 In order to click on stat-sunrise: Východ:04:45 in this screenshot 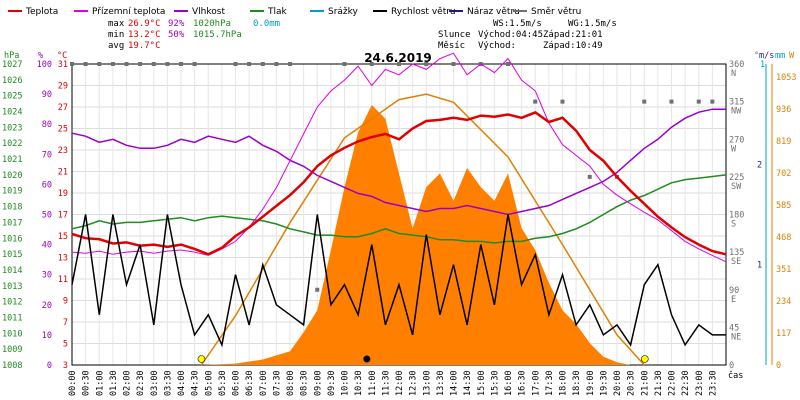, I will do `click(510, 35)`.